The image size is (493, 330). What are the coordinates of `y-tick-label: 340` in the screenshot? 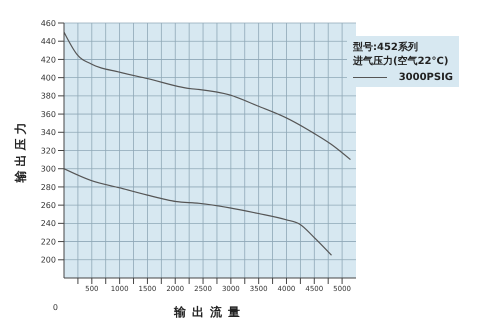 It's located at (48, 133).